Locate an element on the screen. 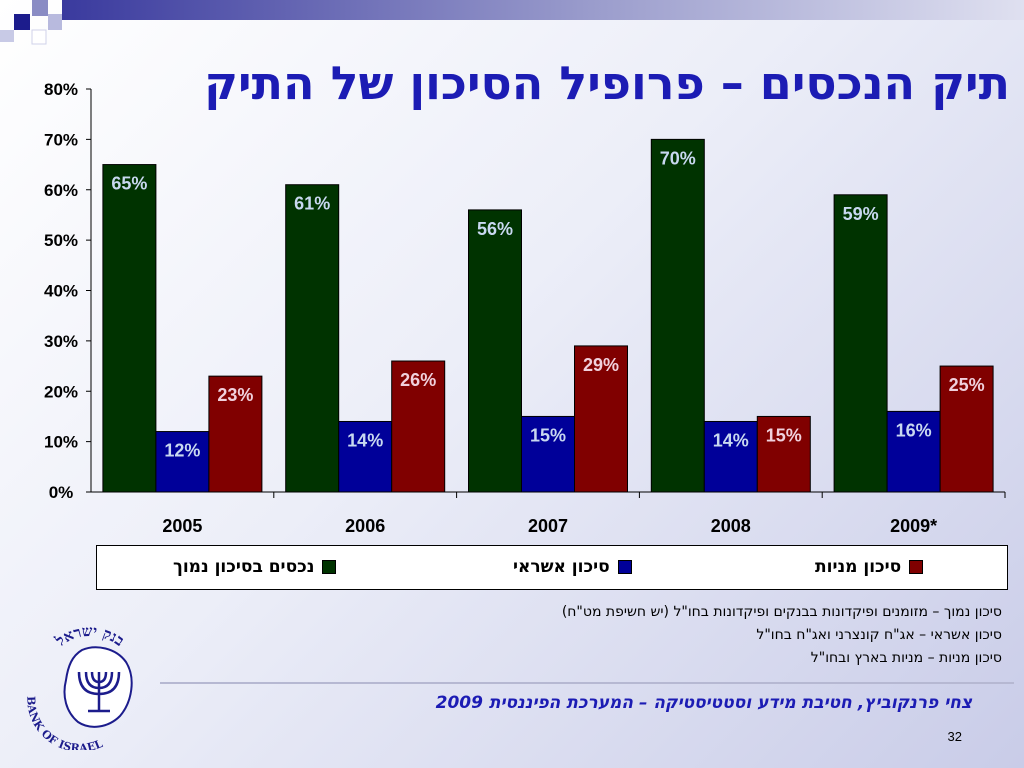 This screenshot has height=768, width=1024. legend-item-low-risk: נכסים בסיכון נמוך is located at coordinates (255, 567).